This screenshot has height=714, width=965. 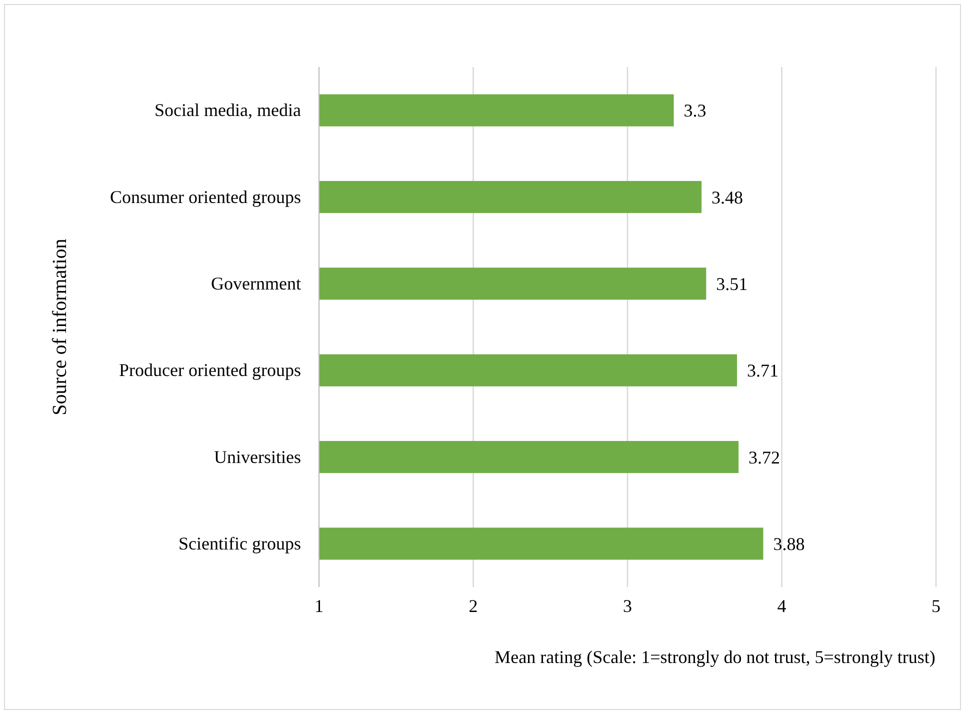 What do you see at coordinates (473, 606) in the screenshot?
I see `x-tick-label: 2` at bounding box center [473, 606].